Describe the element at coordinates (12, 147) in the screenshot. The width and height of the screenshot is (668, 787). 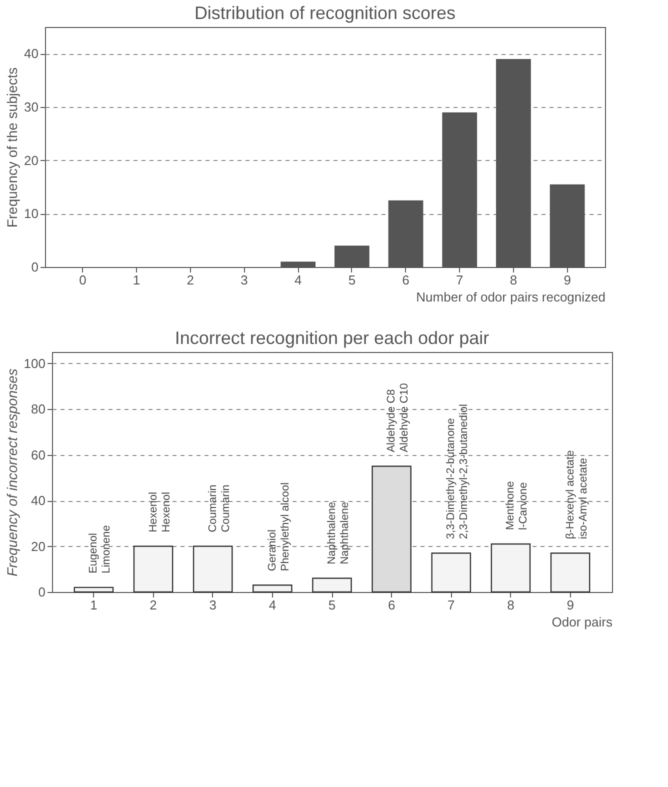
I see `y-axis-title: Frequency of the subjects` at that location.